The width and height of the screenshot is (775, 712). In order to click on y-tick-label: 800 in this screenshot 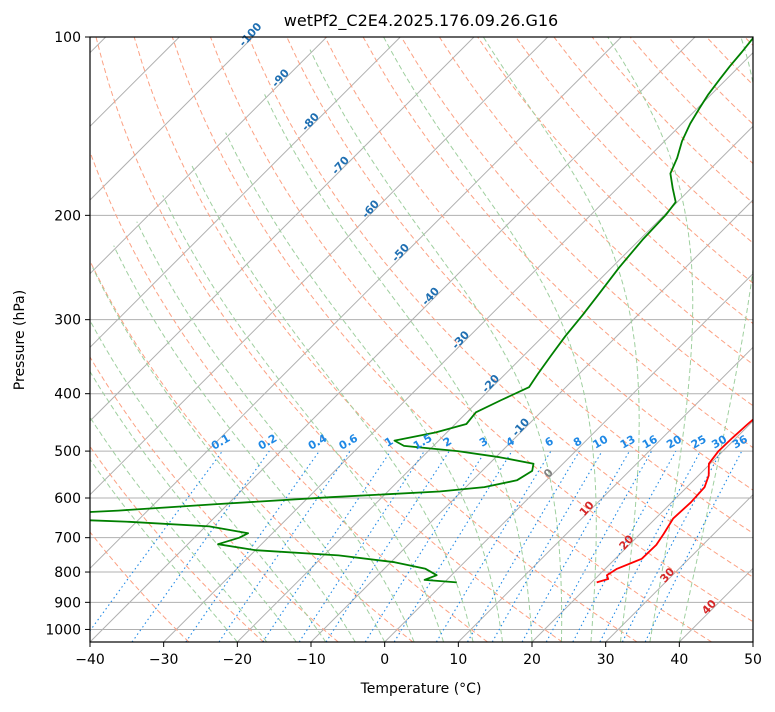, I will do `click(67, 573)`.